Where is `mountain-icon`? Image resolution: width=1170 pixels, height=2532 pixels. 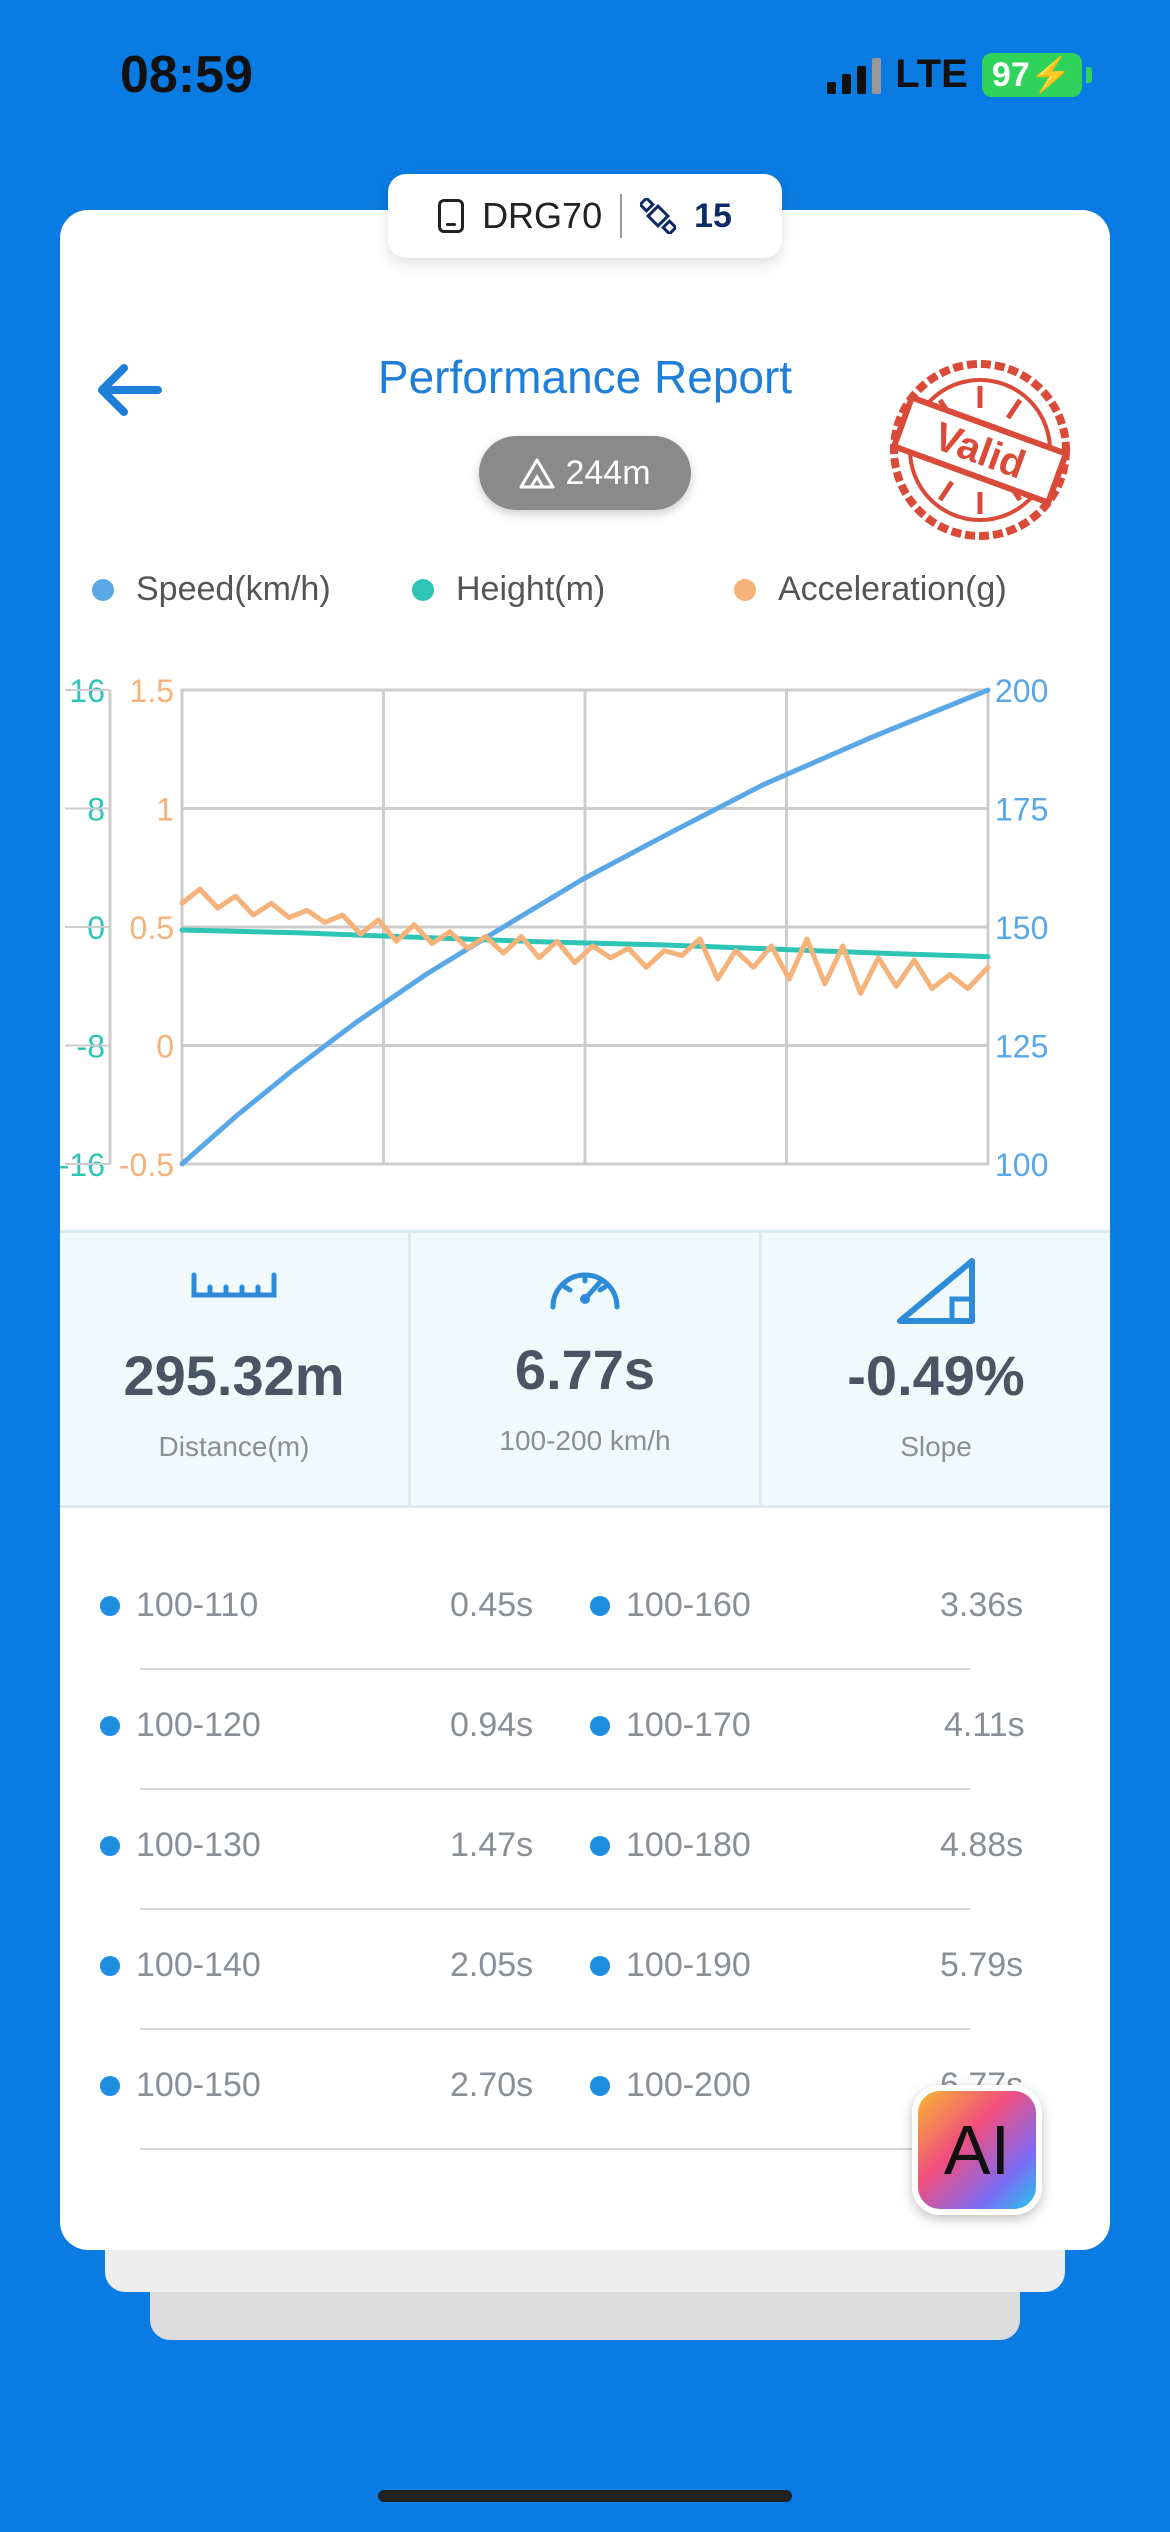
mountain-icon is located at coordinates (537, 473).